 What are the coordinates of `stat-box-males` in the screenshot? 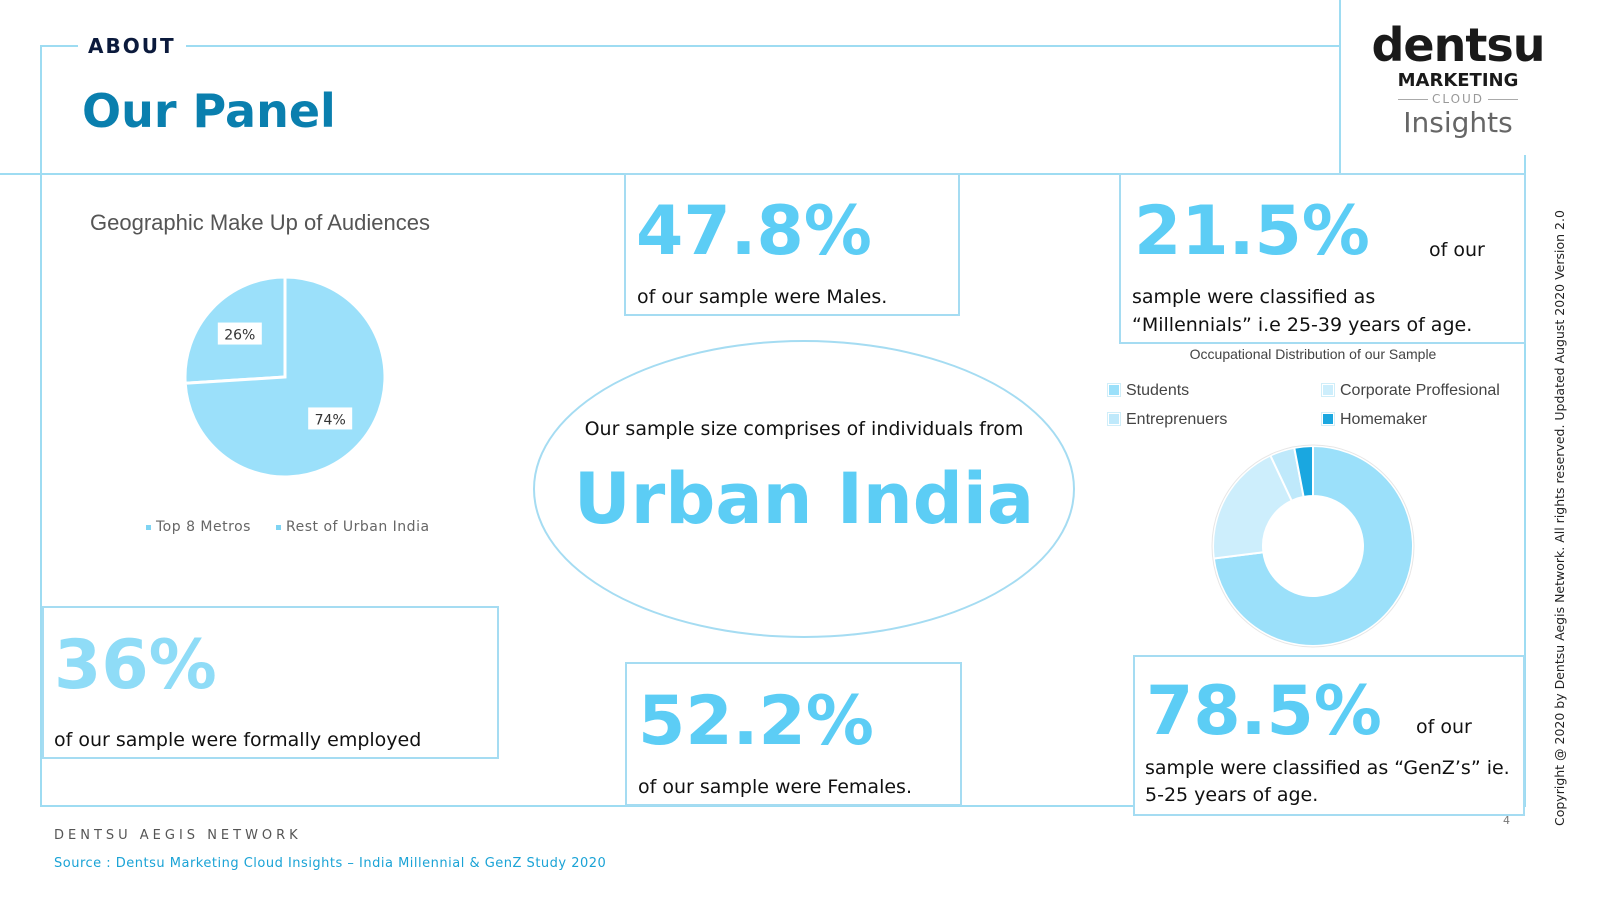 It's located at (792, 244).